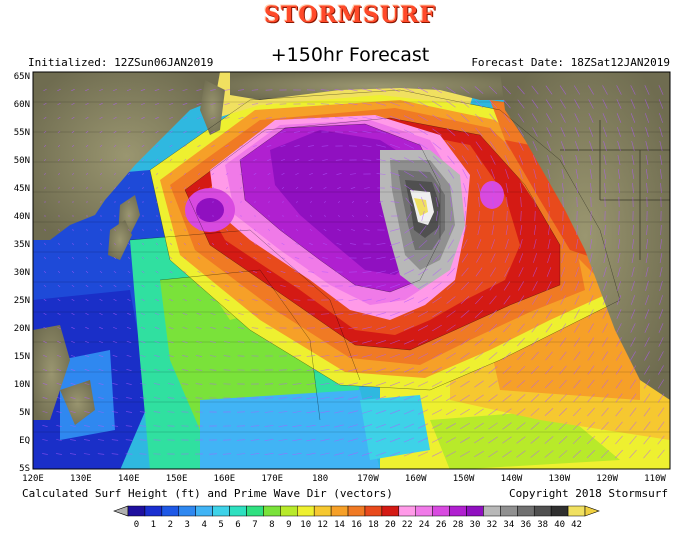 The image size is (700, 540). I want to click on lat-label: 60N, so click(22, 105).